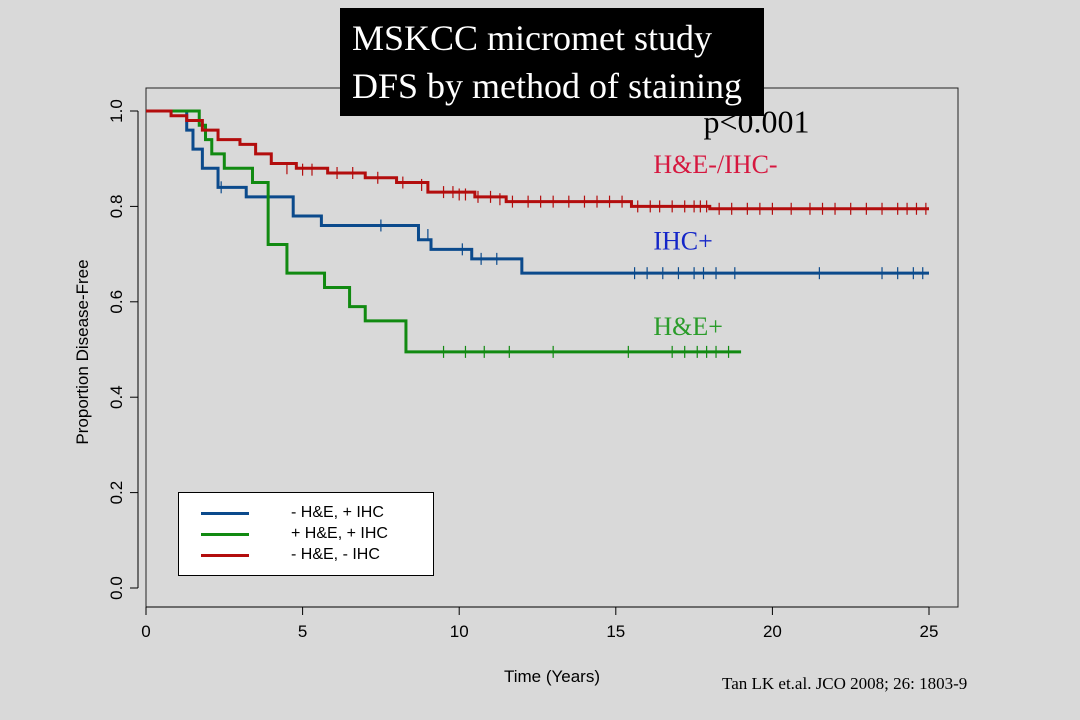 The height and width of the screenshot is (720, 1080). What do you see at coordinates (116, 397) in the screenshot?
I see `y-tick-label: 0.4` at bounding box center [116, 397].